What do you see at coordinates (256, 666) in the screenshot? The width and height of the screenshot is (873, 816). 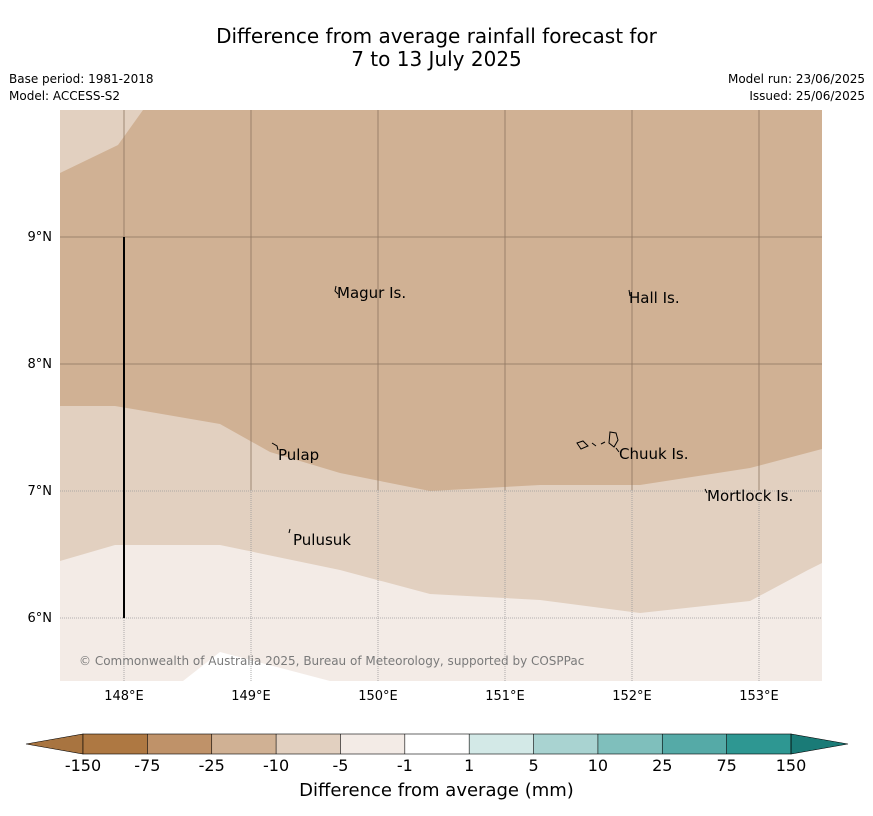 I see `band-minus1-to-1-south` at bounding box center [256, 666].